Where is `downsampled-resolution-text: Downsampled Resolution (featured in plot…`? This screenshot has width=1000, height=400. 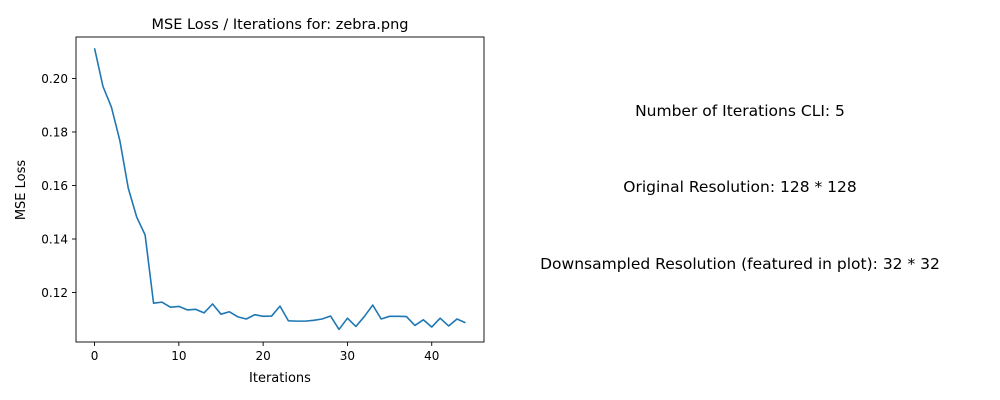
downsampled-resolution-text: Downsampled Resolution (featured in plot… is located at coordinates (740, 264).